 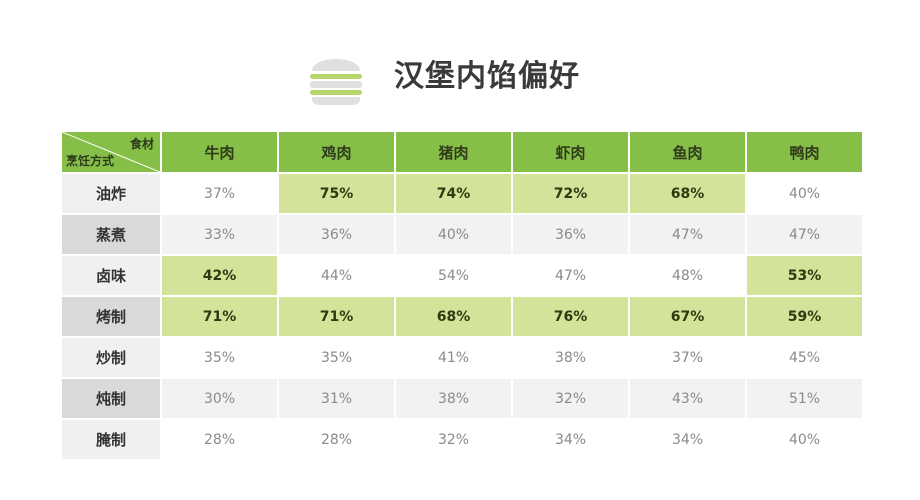 I want to click on row-header: 蒸煮, so click(x=111, y=234).